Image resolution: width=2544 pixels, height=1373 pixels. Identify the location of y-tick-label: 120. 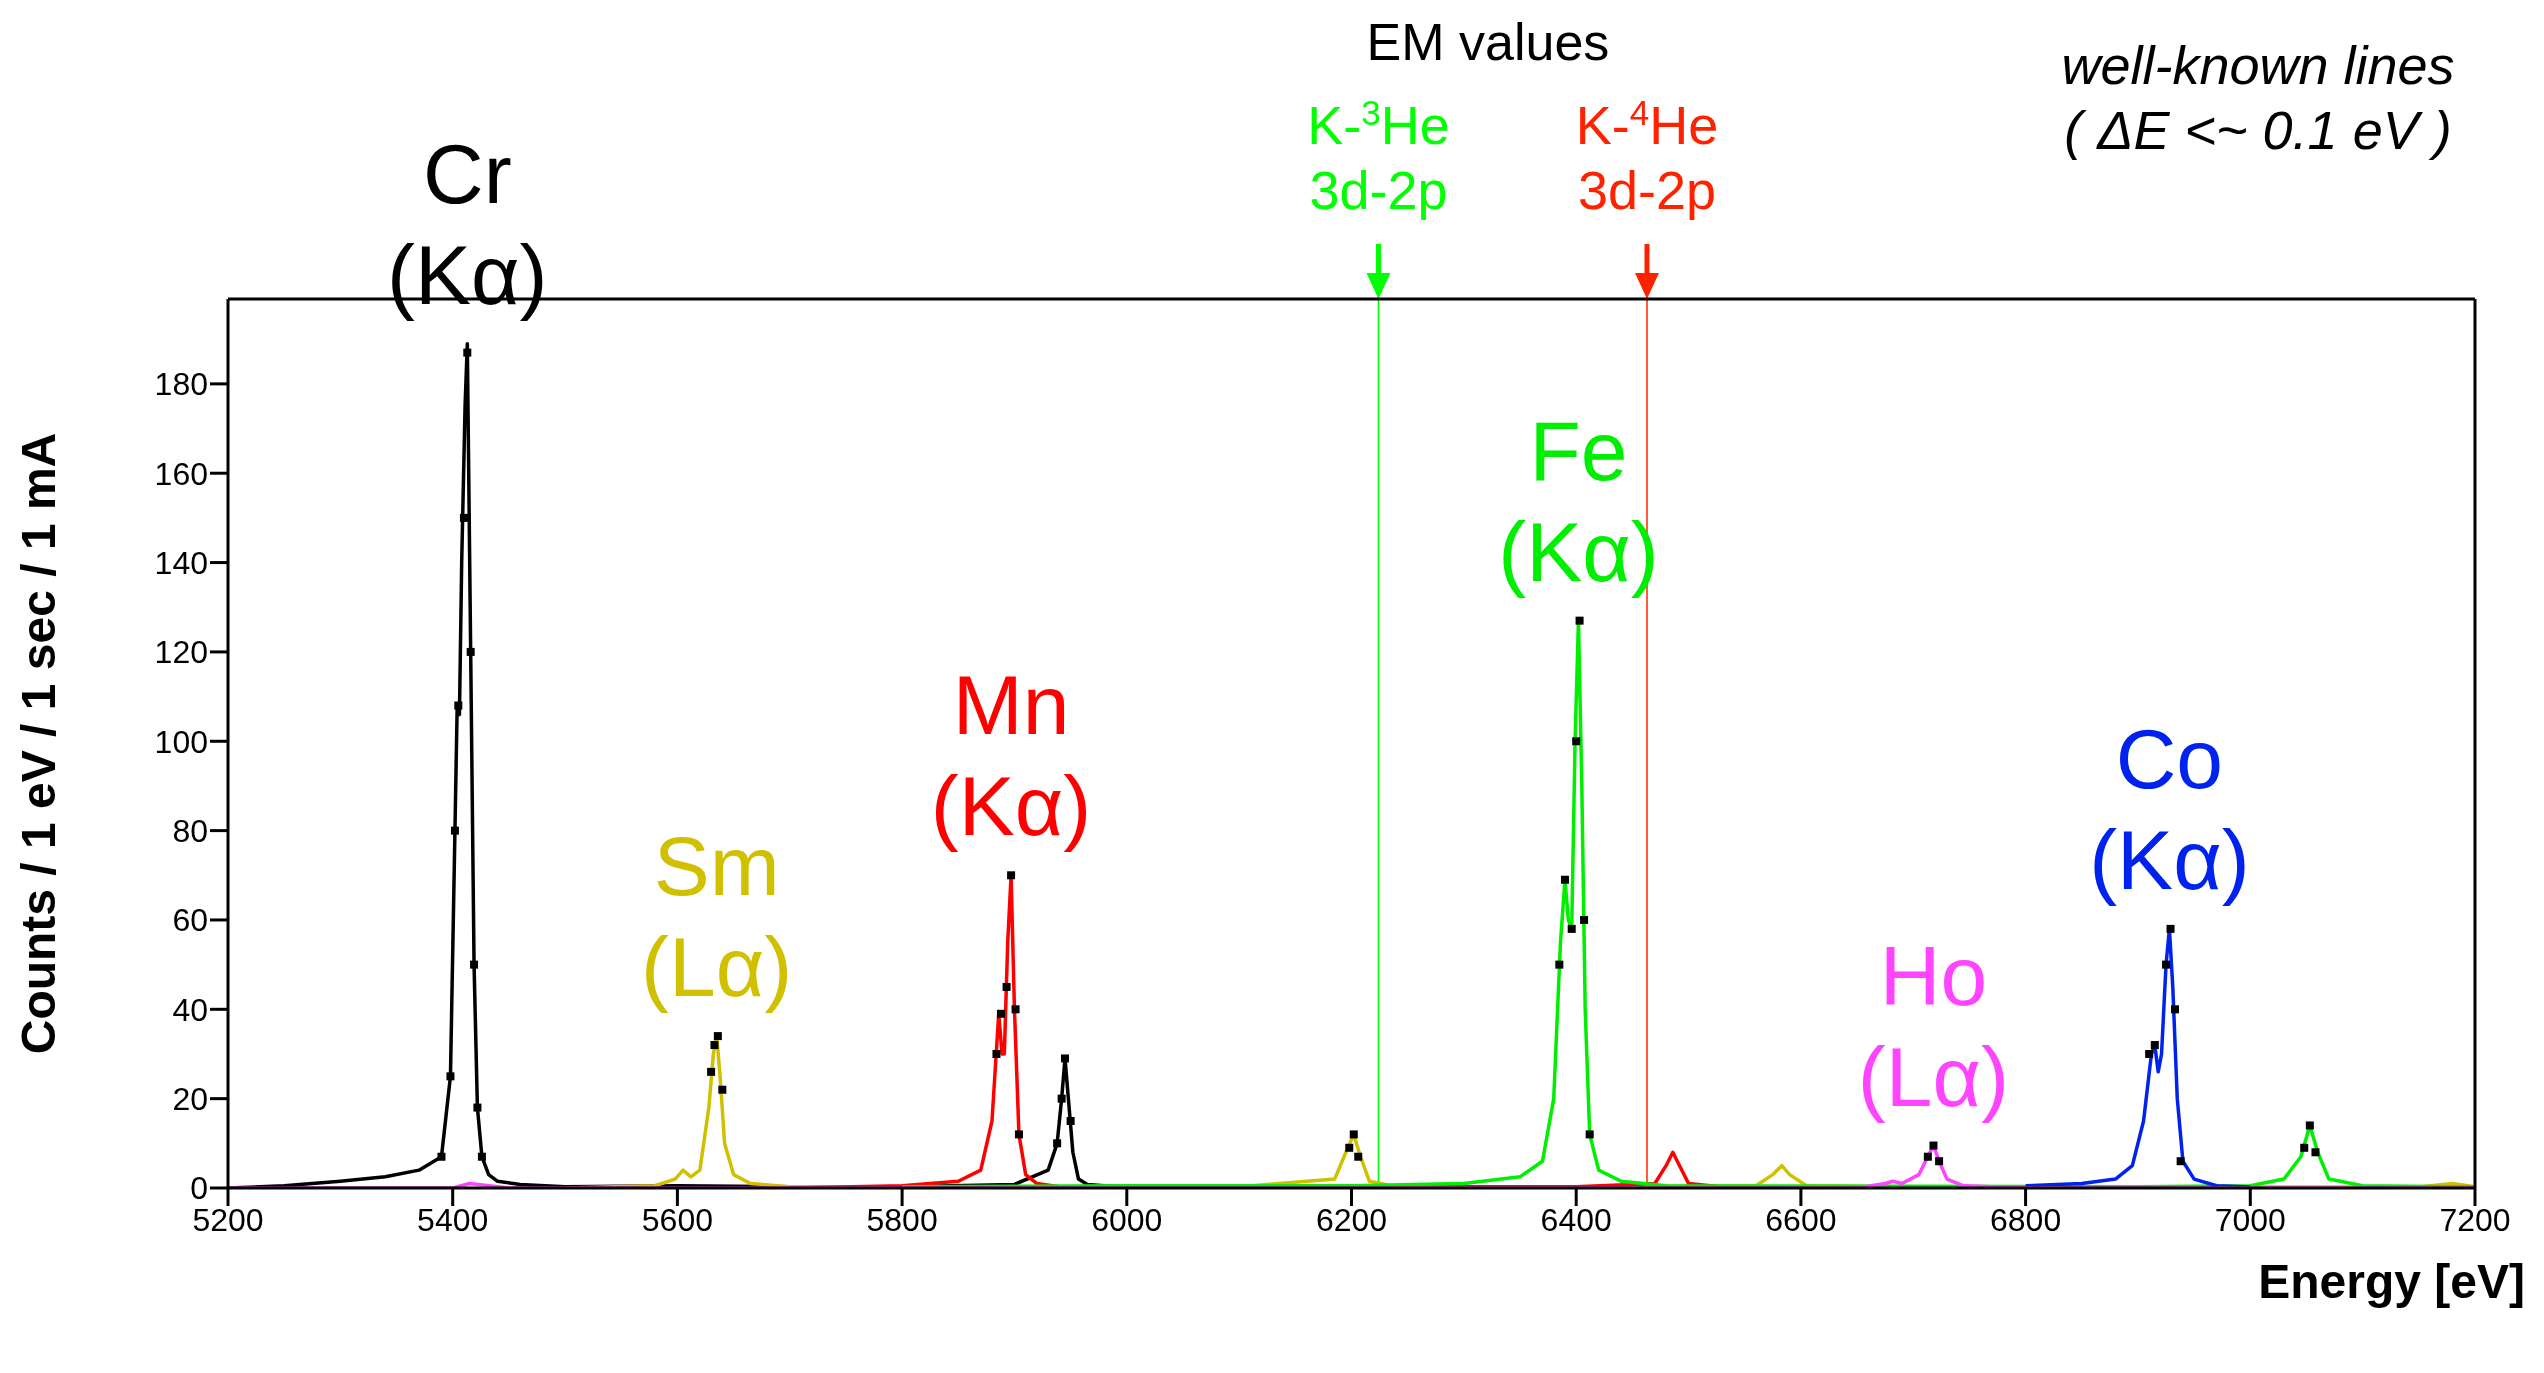
(181, 652).